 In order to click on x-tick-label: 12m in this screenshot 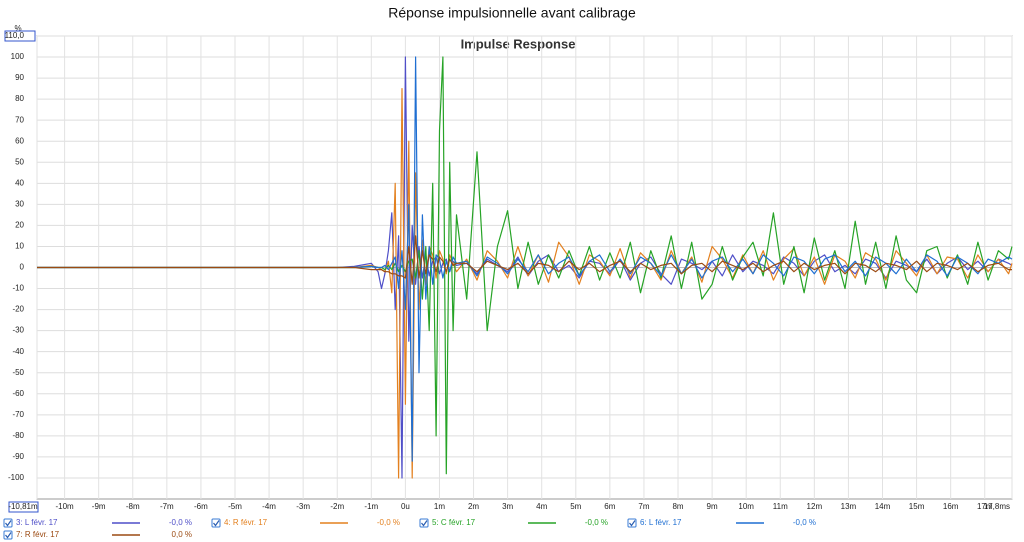, I will do `click(815, 506)`.